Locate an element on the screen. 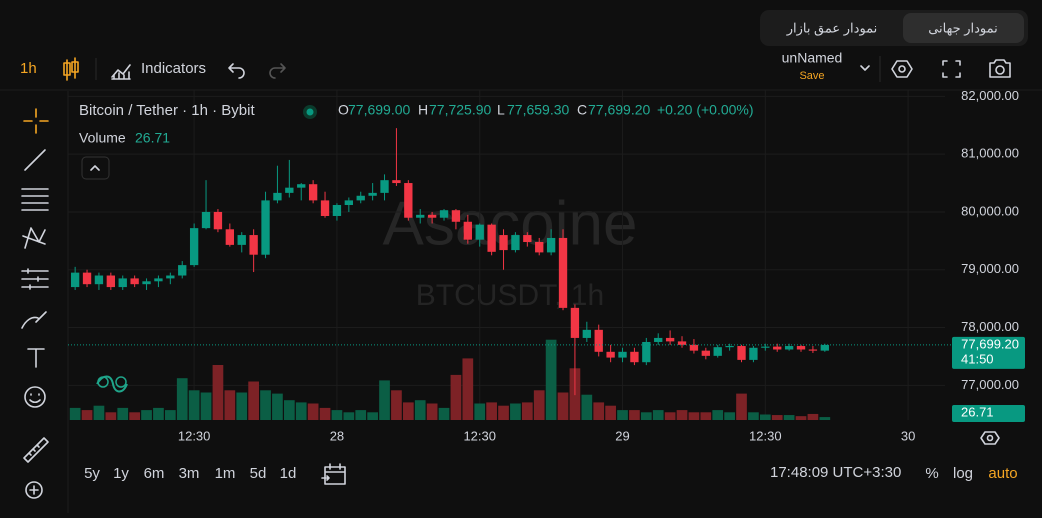 Image resolution: width=1042 pixels, height=518 pixels. ruler-tool is located at coordinates (36, 450).